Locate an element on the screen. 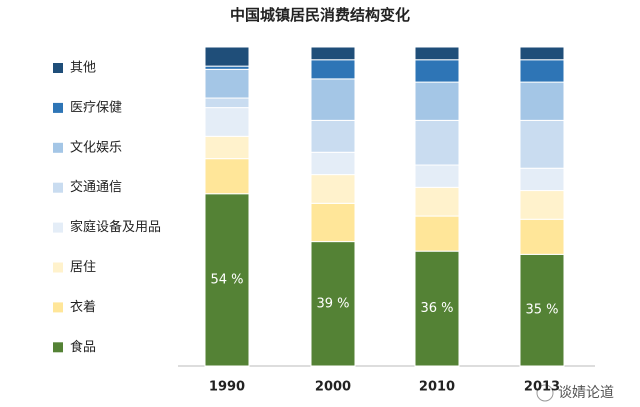 This screenshot has height=407, width=640. x-tick-label: 2013 is located at coordinates (542, 387).